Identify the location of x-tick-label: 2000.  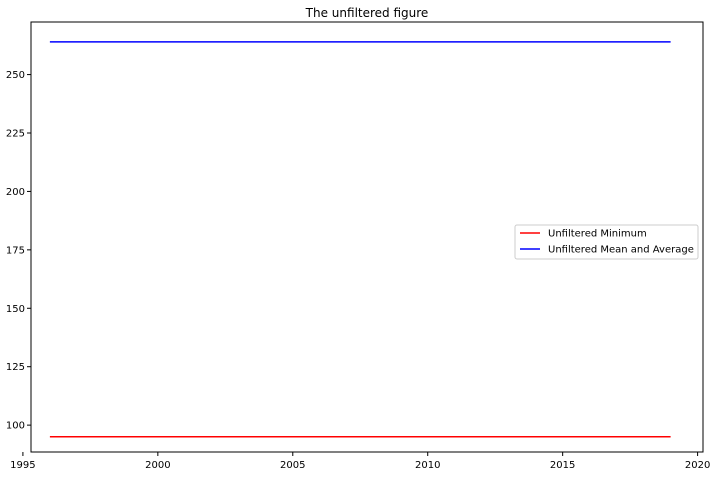
(157, 465).